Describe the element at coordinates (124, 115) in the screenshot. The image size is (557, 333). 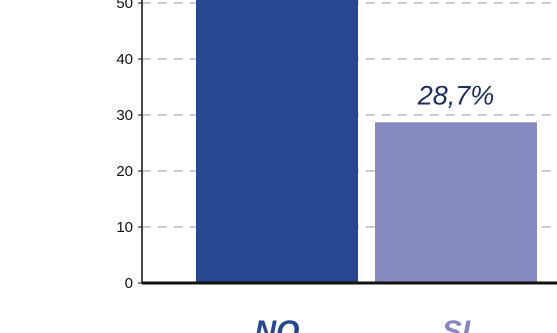
I see `y-tick-label: 30` at that location.